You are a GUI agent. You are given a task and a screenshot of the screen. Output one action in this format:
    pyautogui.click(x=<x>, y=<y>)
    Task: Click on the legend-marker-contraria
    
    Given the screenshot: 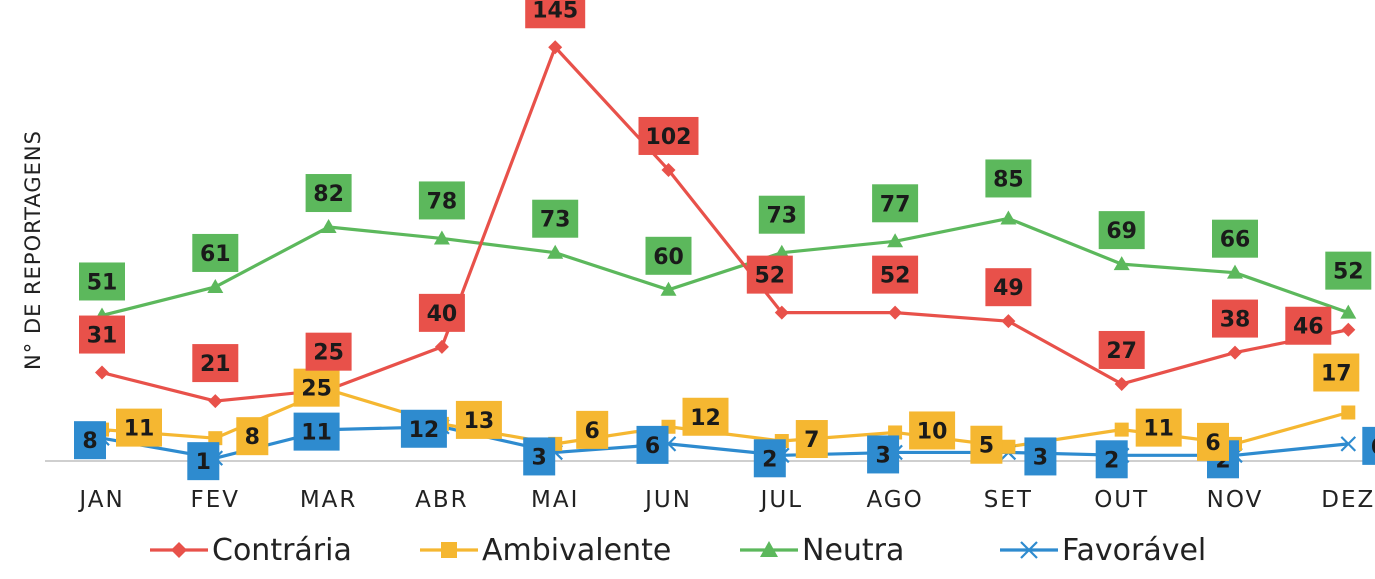 What is the action you would take?
    pyautogui.click(x=179, y=550)
    